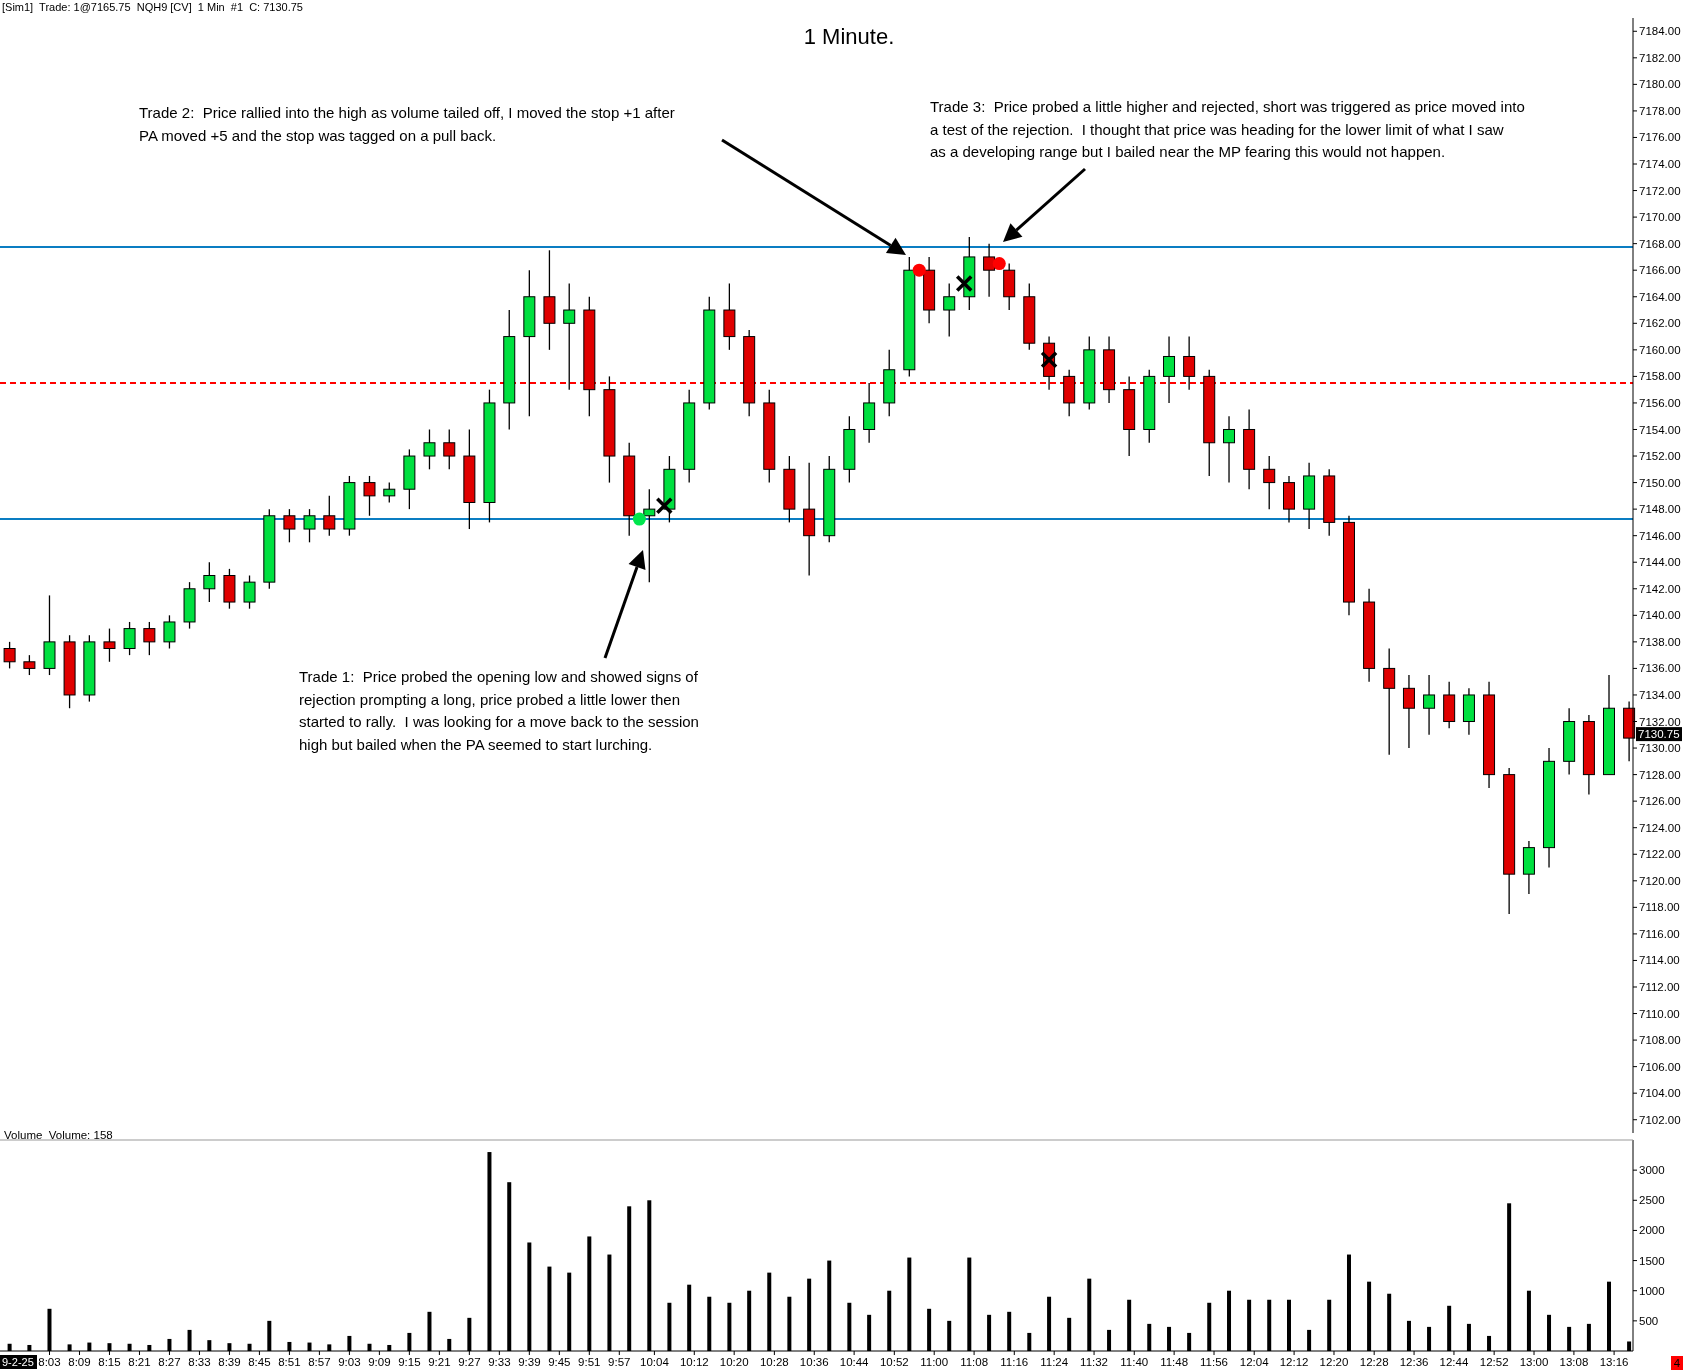  I want to click on x-tick-label: 10:36, so click(814, 1362).